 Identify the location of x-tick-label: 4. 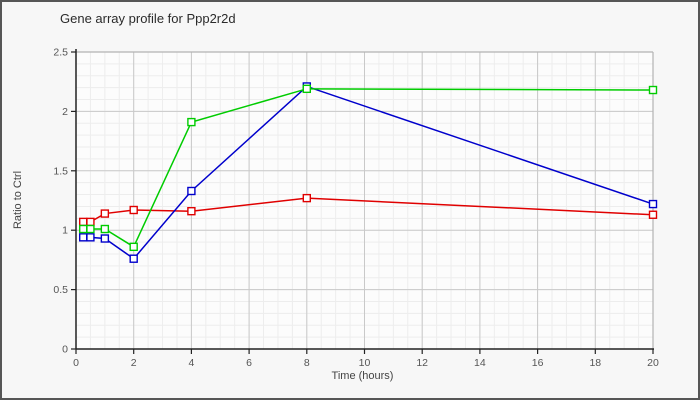
(191, 363).